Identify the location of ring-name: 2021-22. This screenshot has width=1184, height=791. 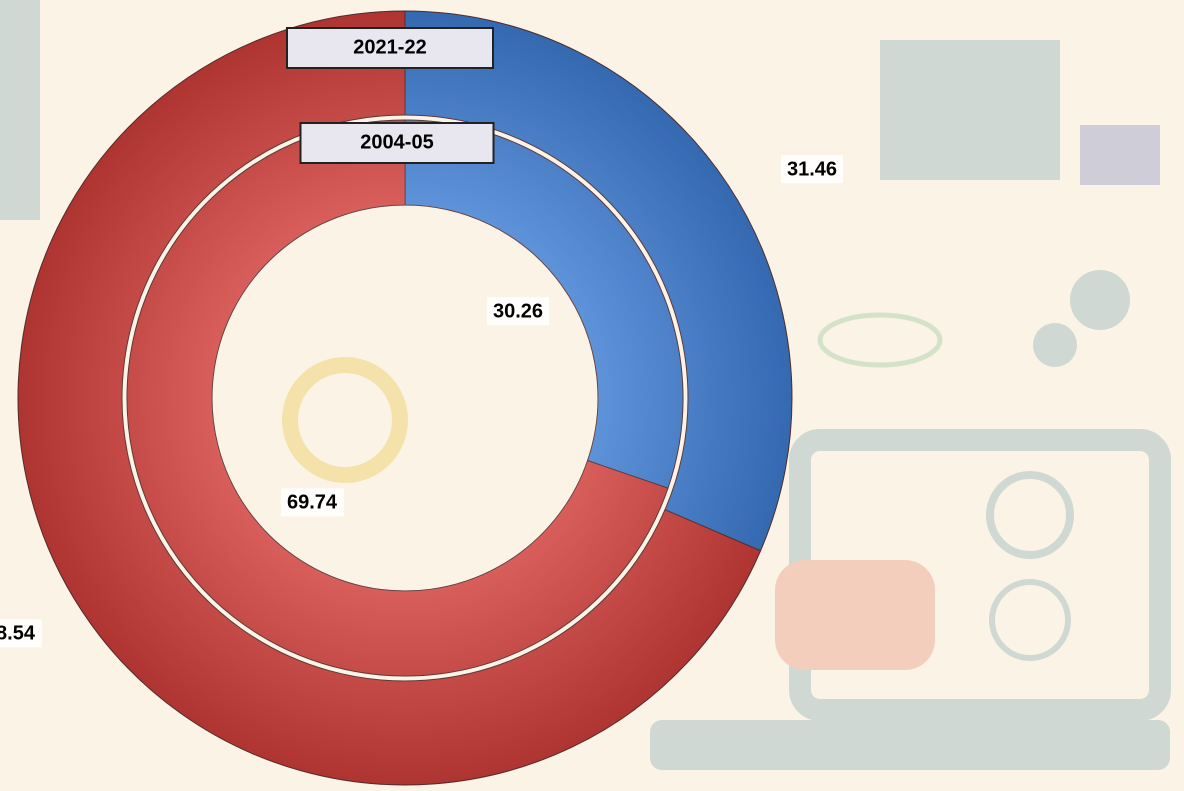
(389, 47).